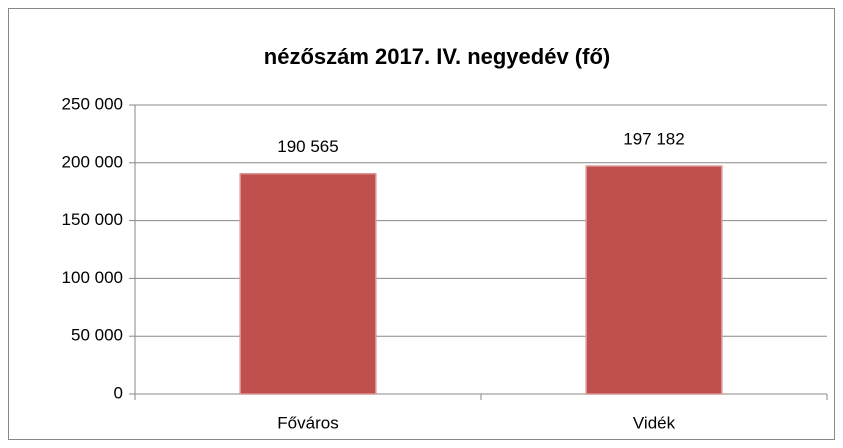 The image size is (843, 448). I want to click on y-tick-label: 150 000, so click(92, 219).